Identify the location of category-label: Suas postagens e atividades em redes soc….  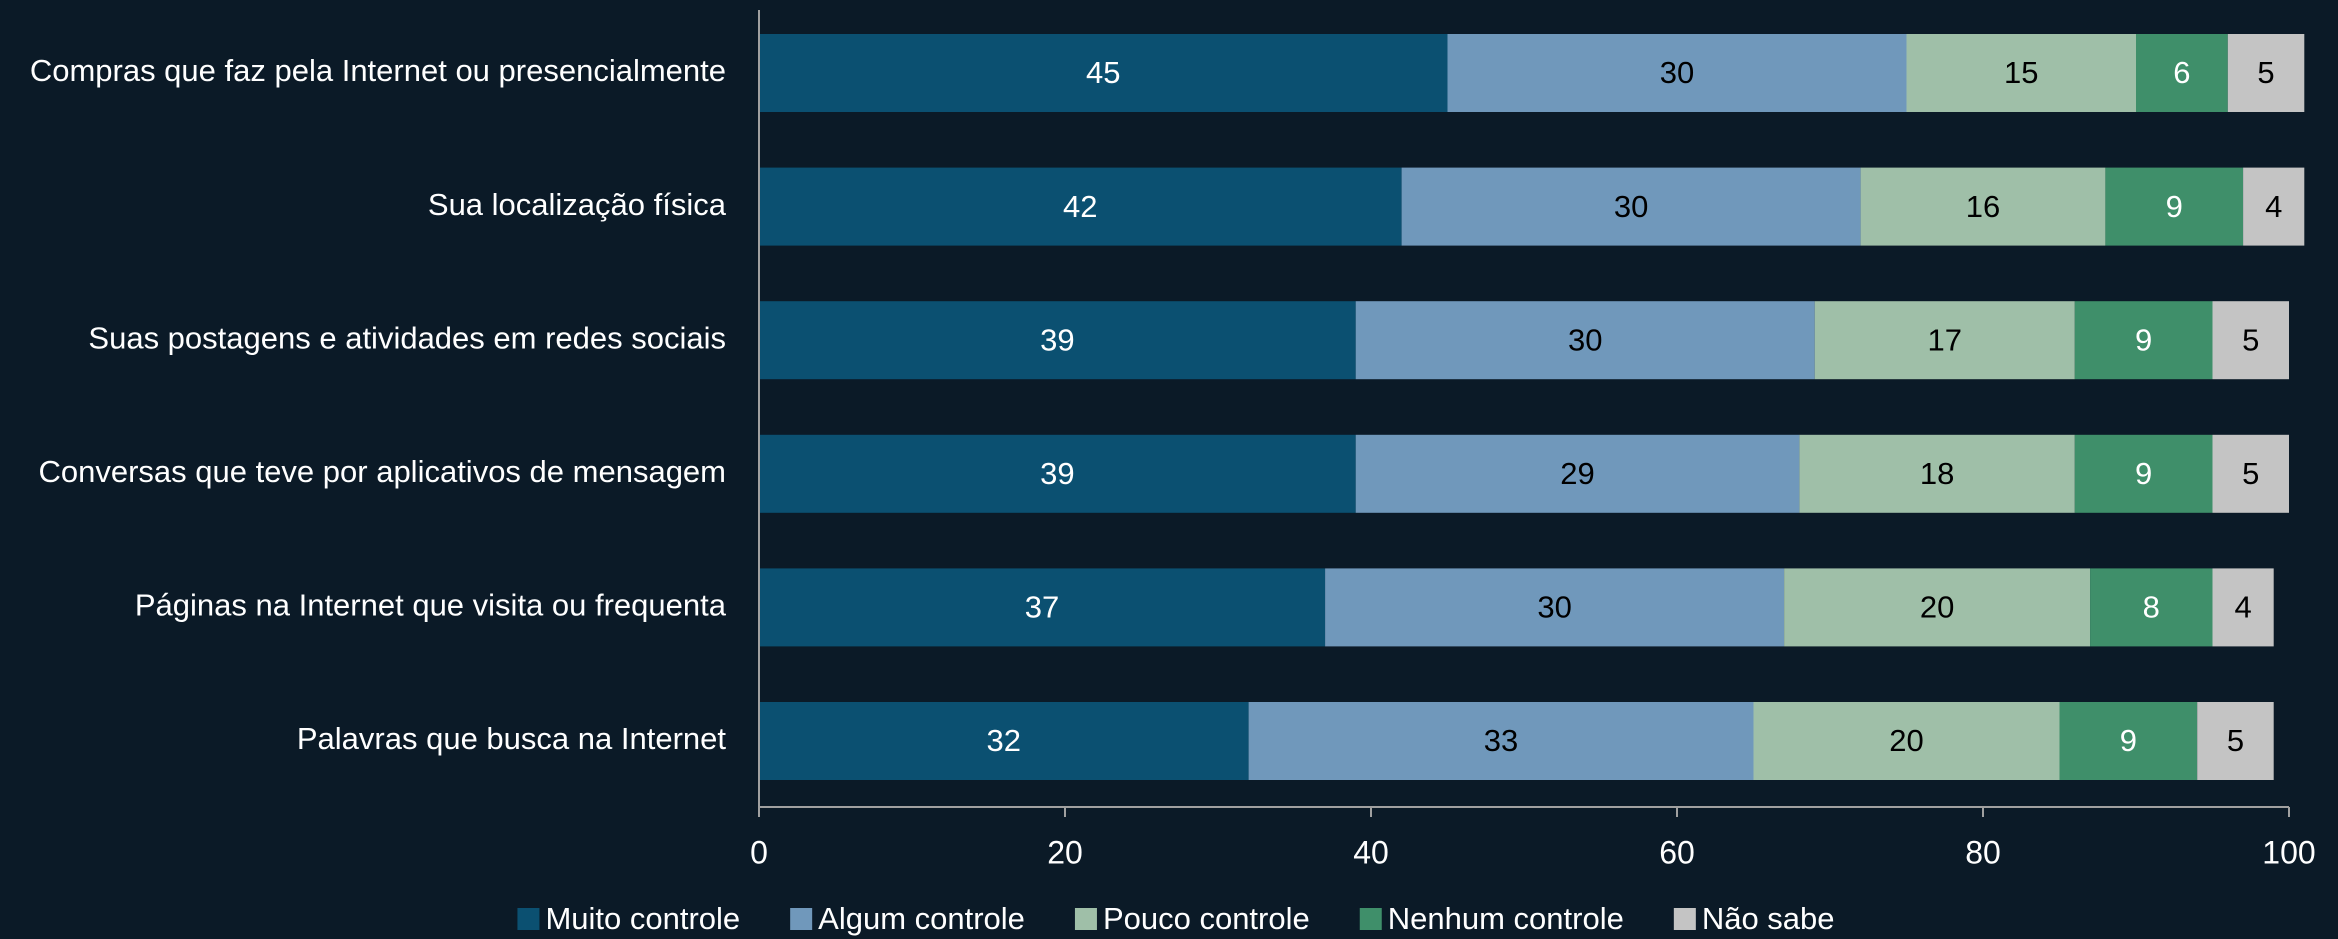
(407, 337).